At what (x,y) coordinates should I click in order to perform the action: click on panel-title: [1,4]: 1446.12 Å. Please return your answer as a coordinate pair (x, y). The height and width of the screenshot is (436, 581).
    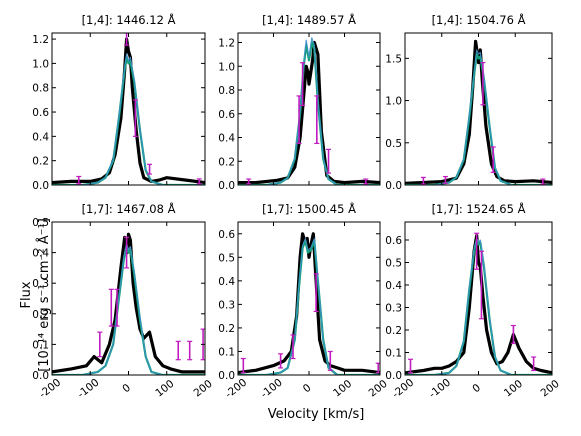
    Looking at the image, I should click on (129, 19).